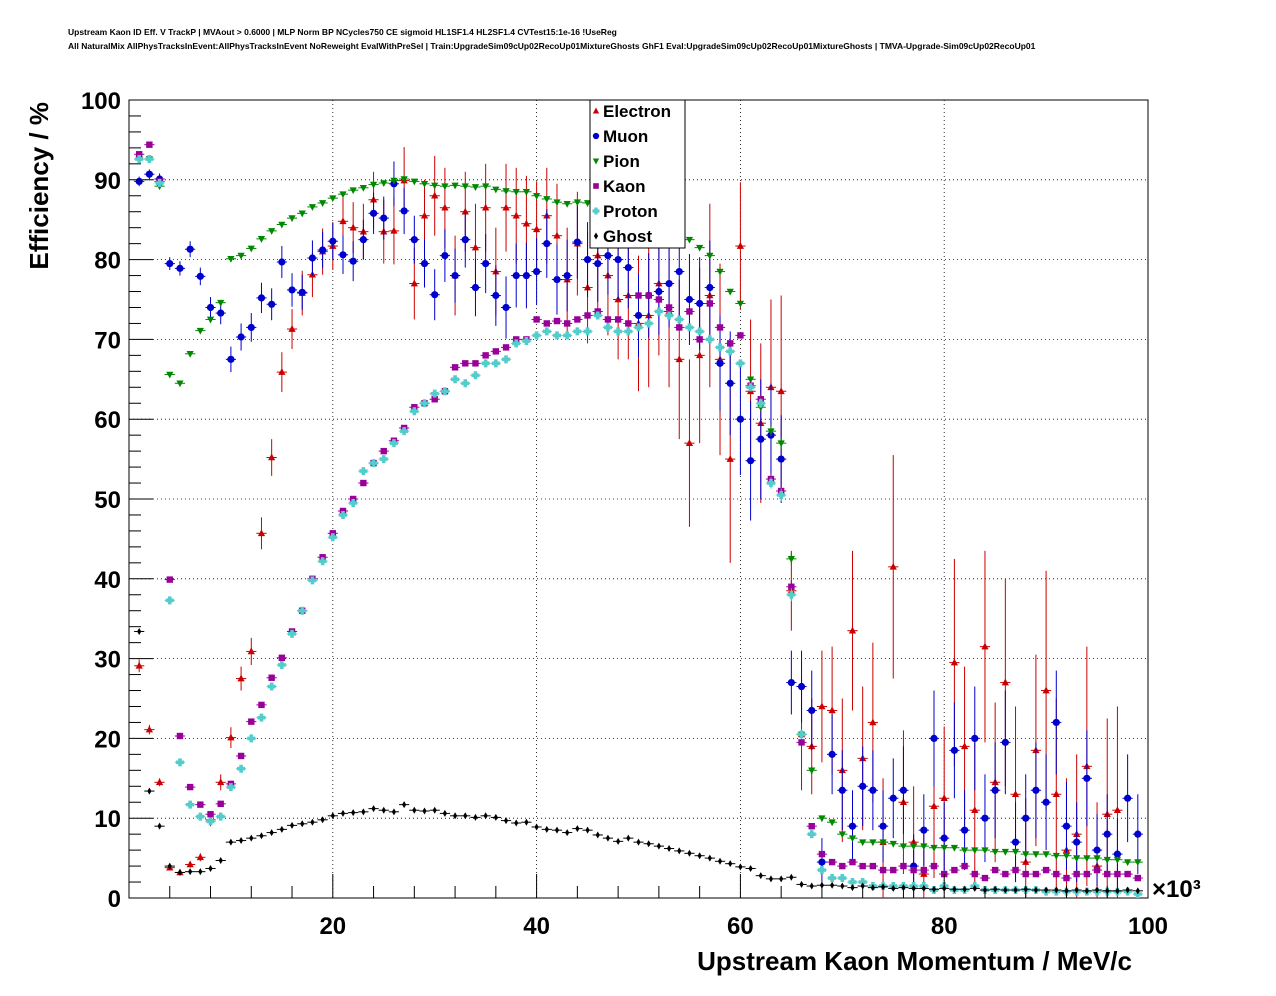 The height and width of the screenshot is (996, 1276). Describe the element at coordinates (332, 926) in the screenshot. I see `x-tick-label: 20` at that location.